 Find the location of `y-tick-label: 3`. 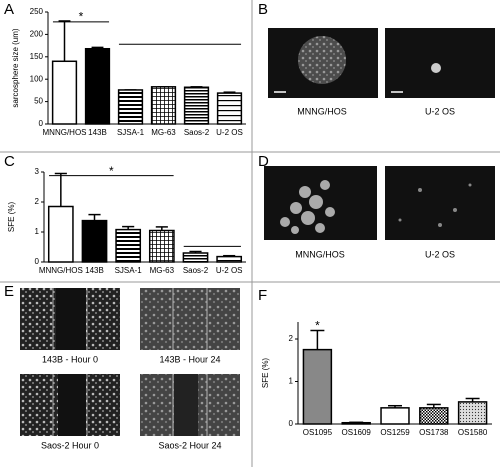

y-tick-label: 3 is located at coordinates (37, 171).